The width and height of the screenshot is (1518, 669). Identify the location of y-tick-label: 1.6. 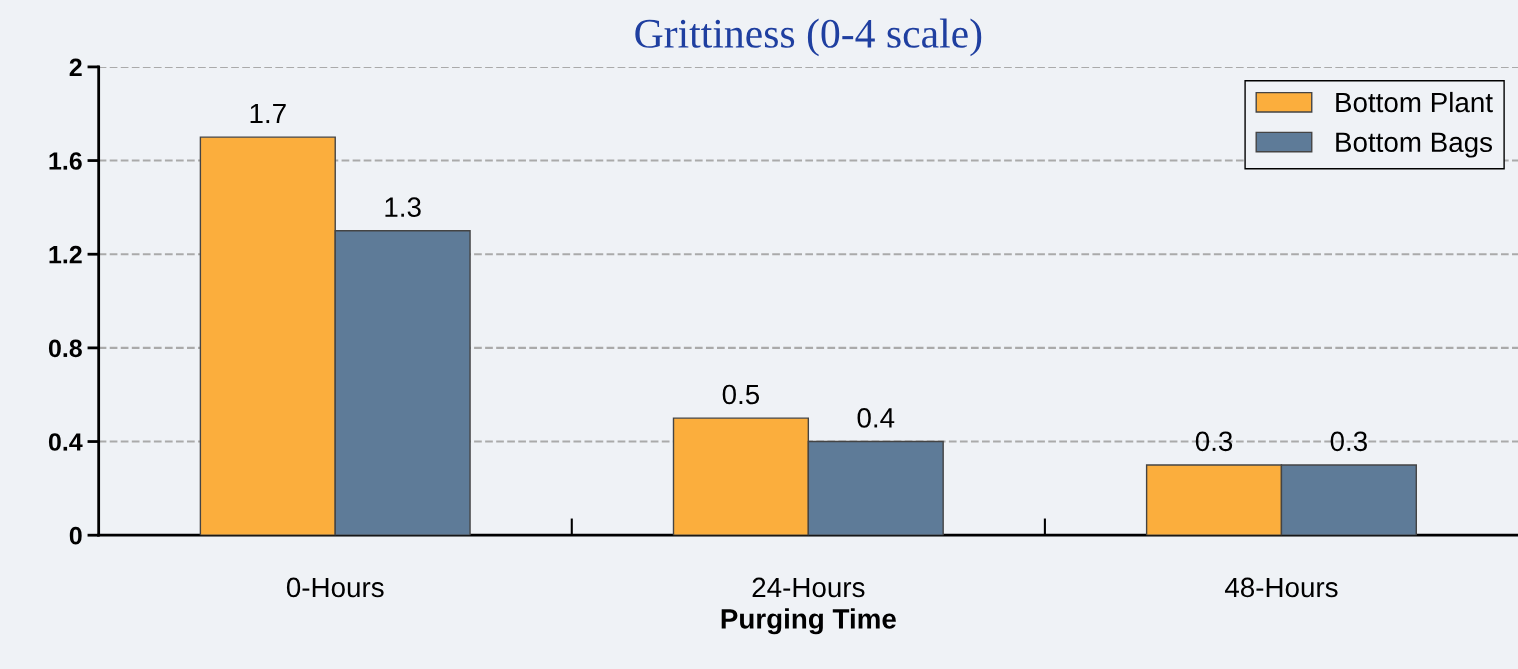
(65, 161).